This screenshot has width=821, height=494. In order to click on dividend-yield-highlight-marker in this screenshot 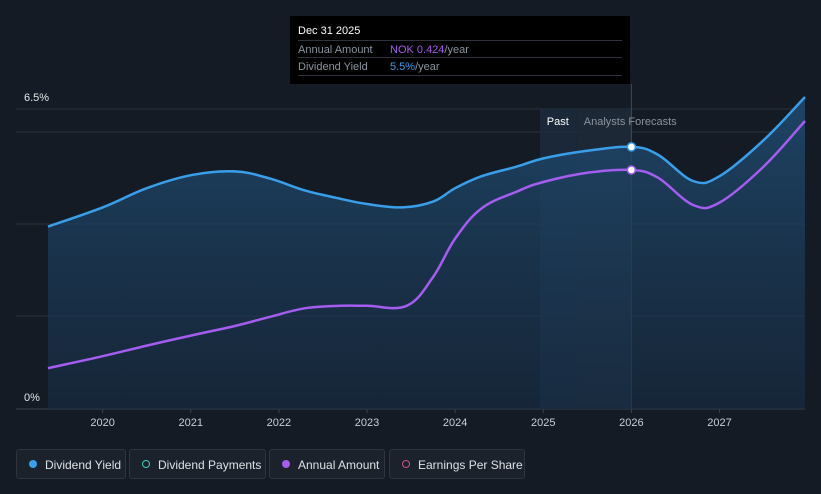, I will do `click(631, 147)`.